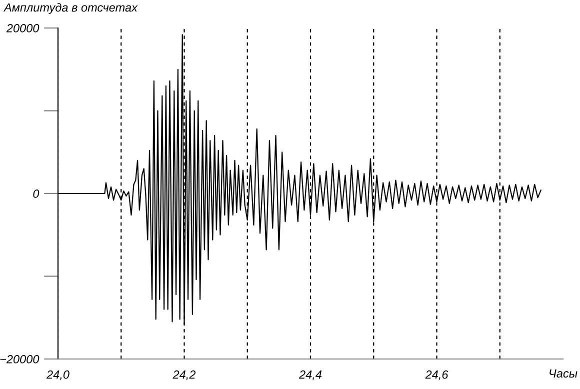  Describe the element at coordinates (23, 28) in the screenshot. I see `y-tick-label: 20000` at that location.